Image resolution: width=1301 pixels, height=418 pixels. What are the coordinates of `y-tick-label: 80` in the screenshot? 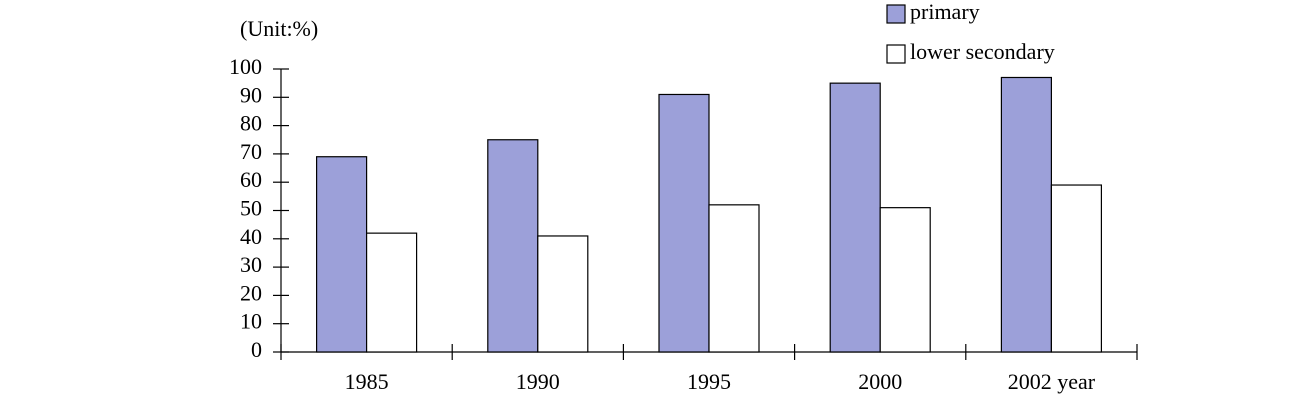 It's located at (251, 123).